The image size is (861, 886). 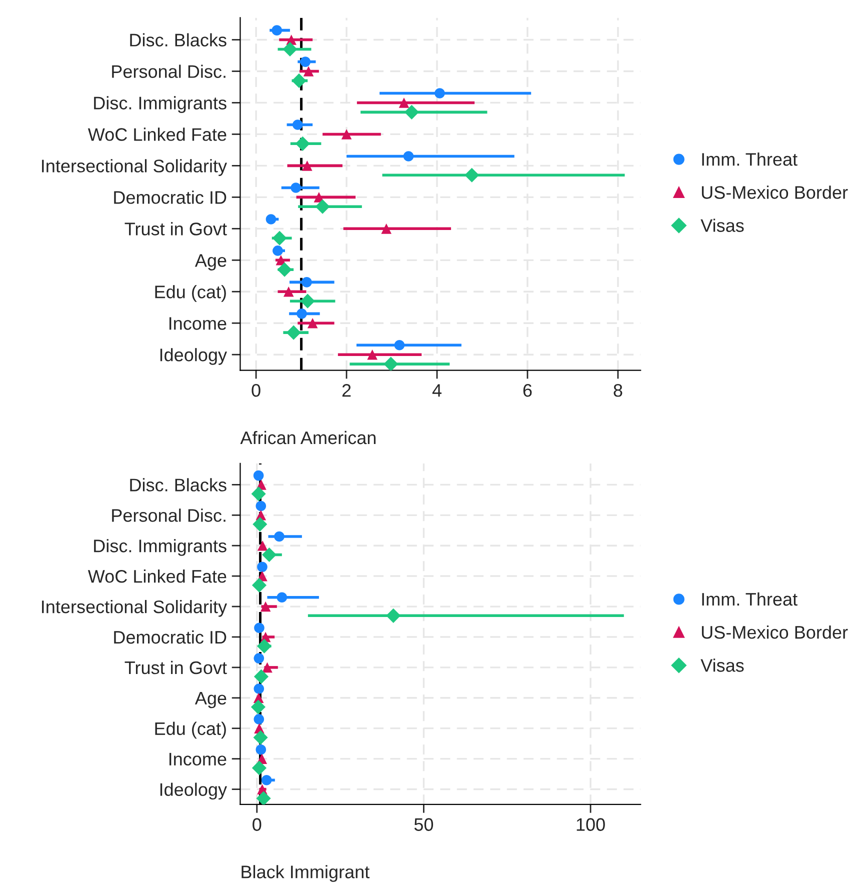 What do you see at coordinates (437, 390) in the screenshot?
I see `x-tick-label: 4` at bounding box center [437, 390].